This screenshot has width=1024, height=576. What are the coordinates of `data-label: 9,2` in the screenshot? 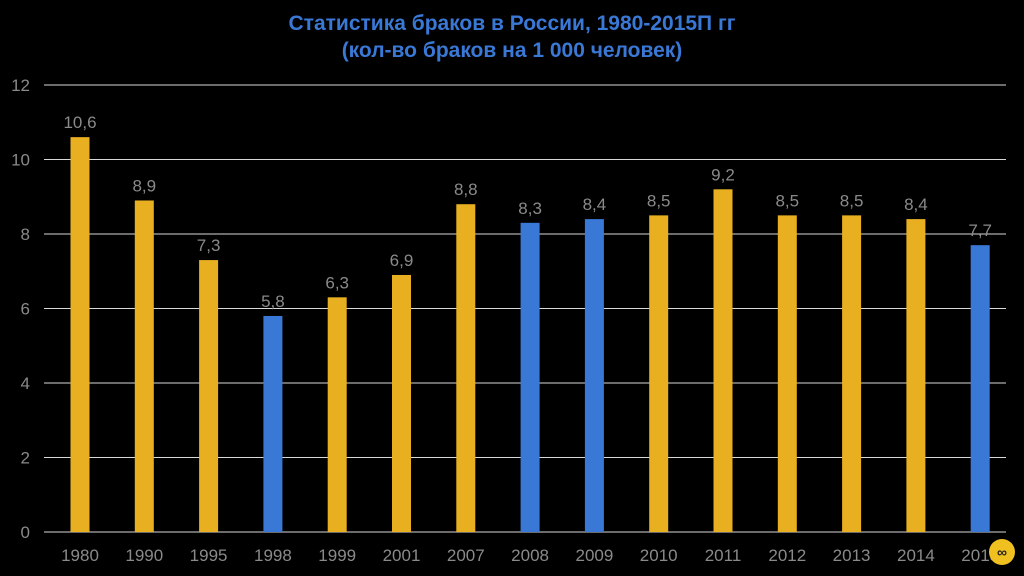 It's located at (723, 174).